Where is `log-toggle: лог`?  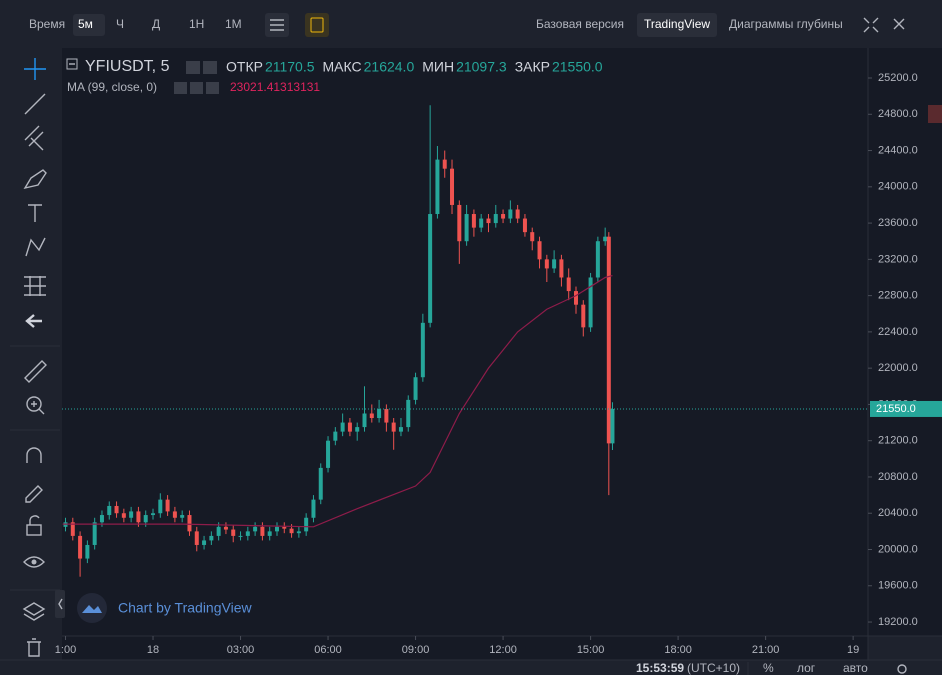
log-toggle: лог is located at coordinates (806, 668).